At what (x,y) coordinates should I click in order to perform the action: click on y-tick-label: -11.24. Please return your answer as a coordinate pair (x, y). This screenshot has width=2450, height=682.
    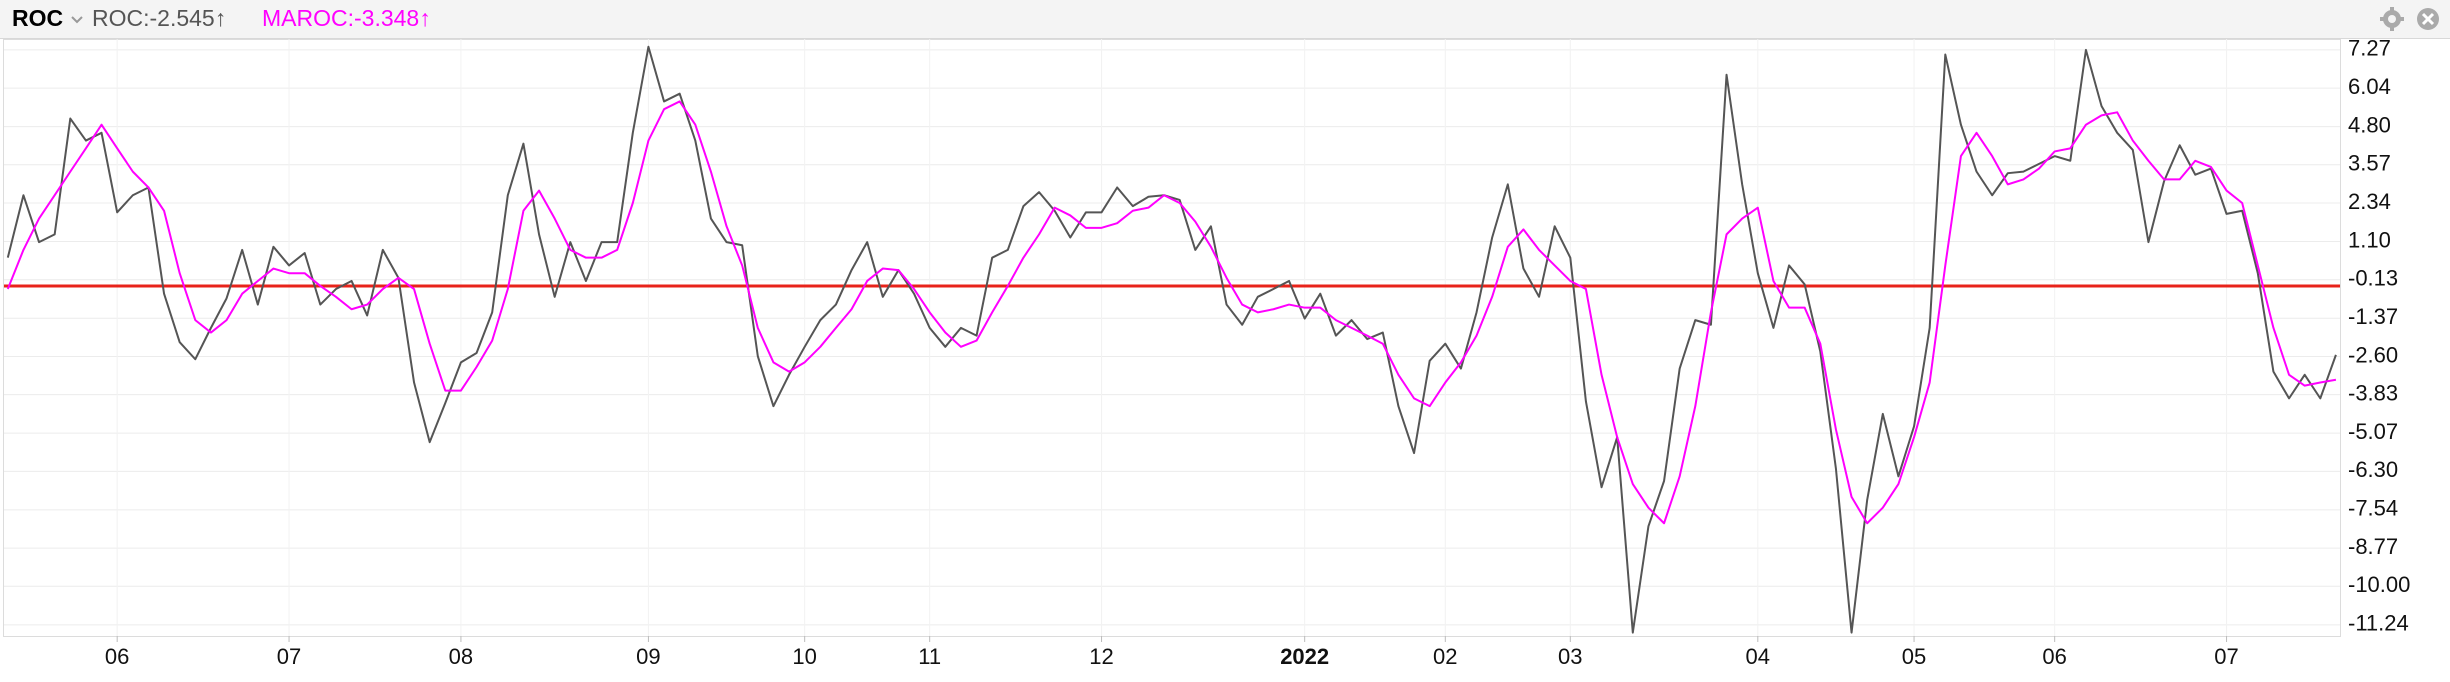
    Looking at the image, I should click on (2378, 623).